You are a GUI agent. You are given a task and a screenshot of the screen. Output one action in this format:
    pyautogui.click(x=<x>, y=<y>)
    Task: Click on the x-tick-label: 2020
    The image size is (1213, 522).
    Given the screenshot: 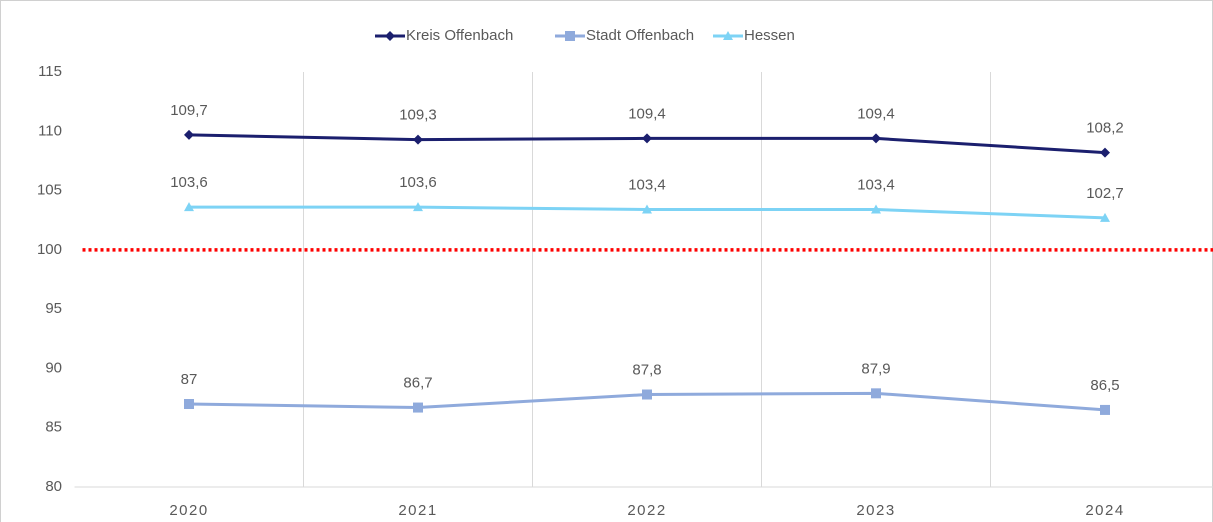 What is the action you would take?
    pyautogui.click(x=188, y=510)
    